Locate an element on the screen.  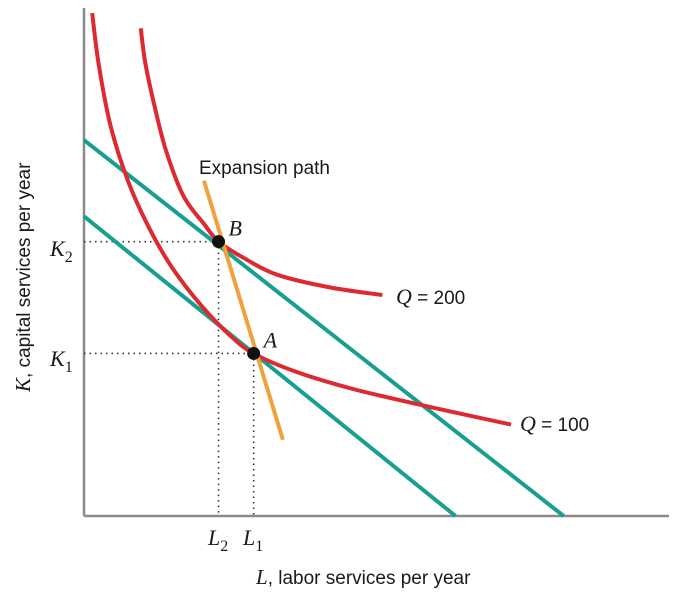
x-axis-label: L, labor services per year is located at coordinates (363, 577).